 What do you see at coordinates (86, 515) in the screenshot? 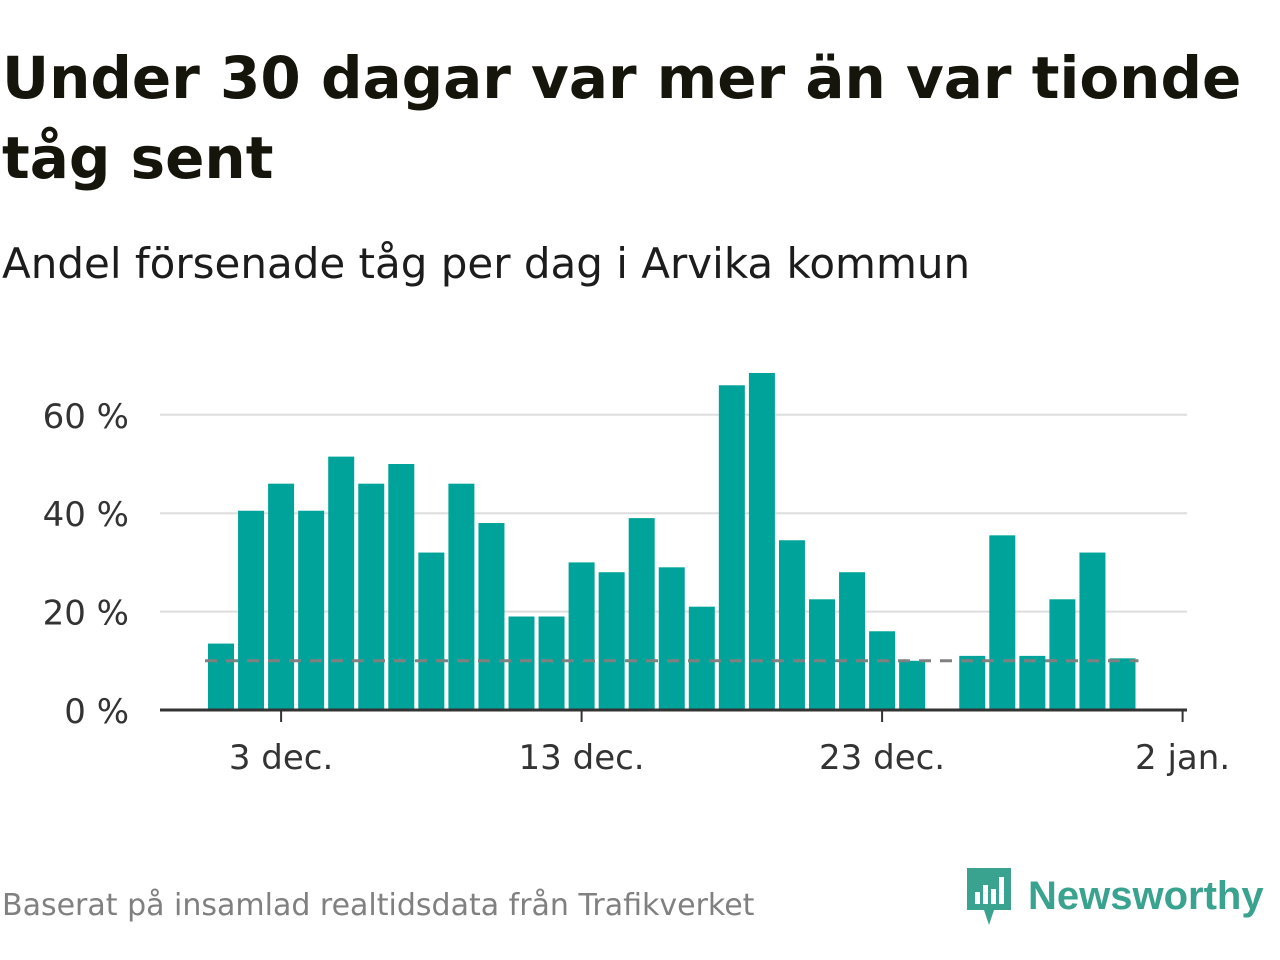
I see `y-tick-label: 40 %` at bounding box center [86, 515].